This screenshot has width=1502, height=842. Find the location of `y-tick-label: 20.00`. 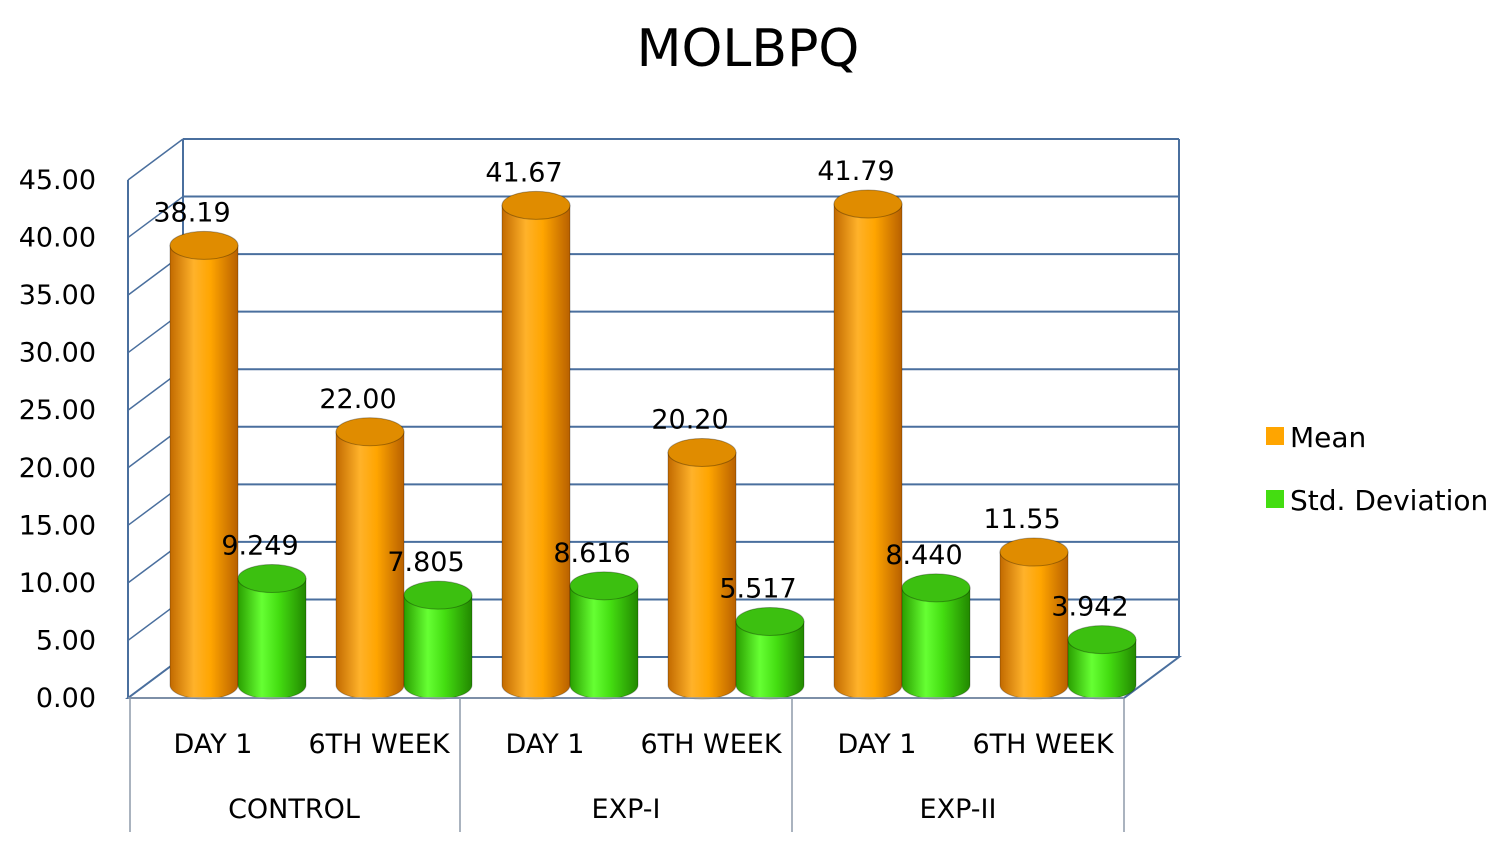

y-tick-label: 20.00 is located at coordinates (57, 468).